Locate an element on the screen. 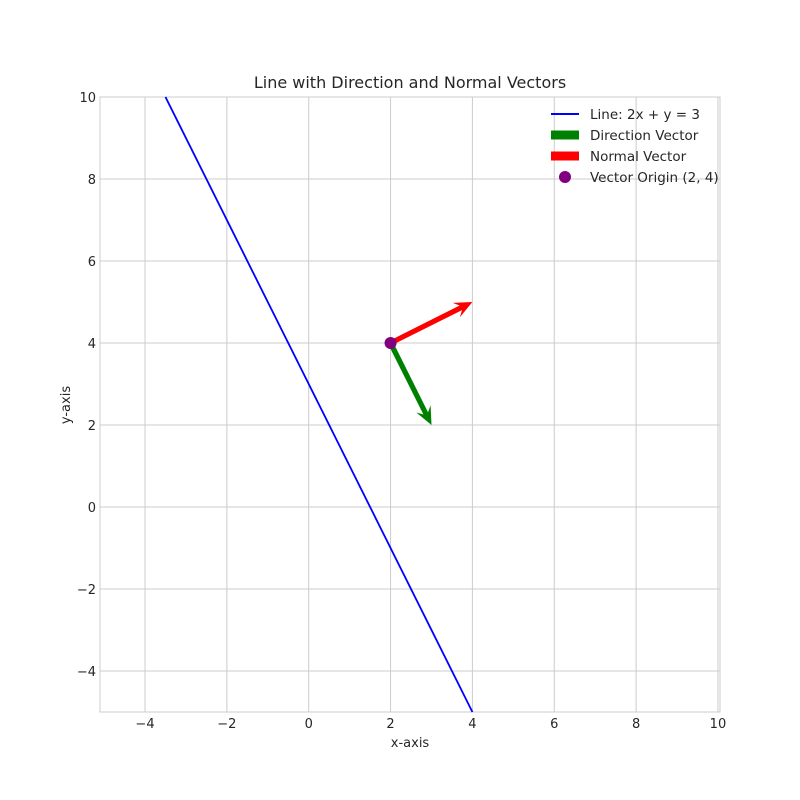 Image resolution: width=800 pixels, height=800 pixels. y-tick-label: 2 is located at coordinates (92, 426).